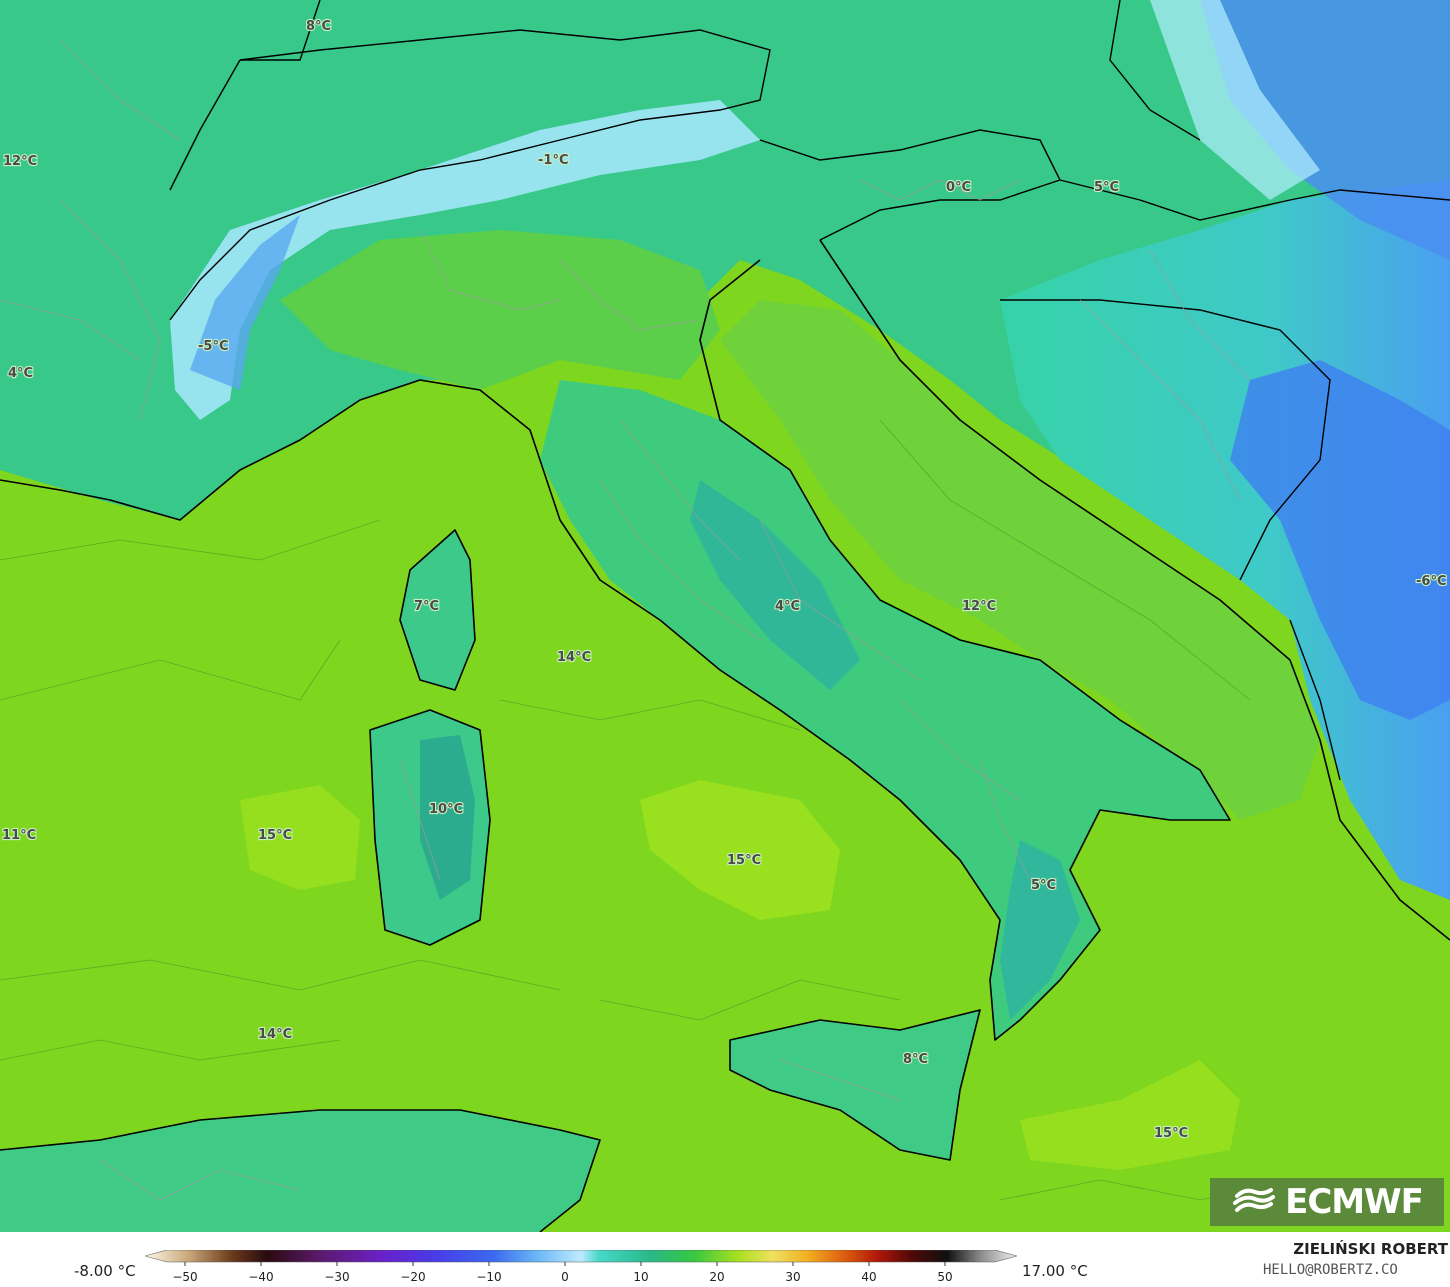  Describe the element at coordinates (1340, 540) in the screenshot. I see `balkans-cold-core` at that location.